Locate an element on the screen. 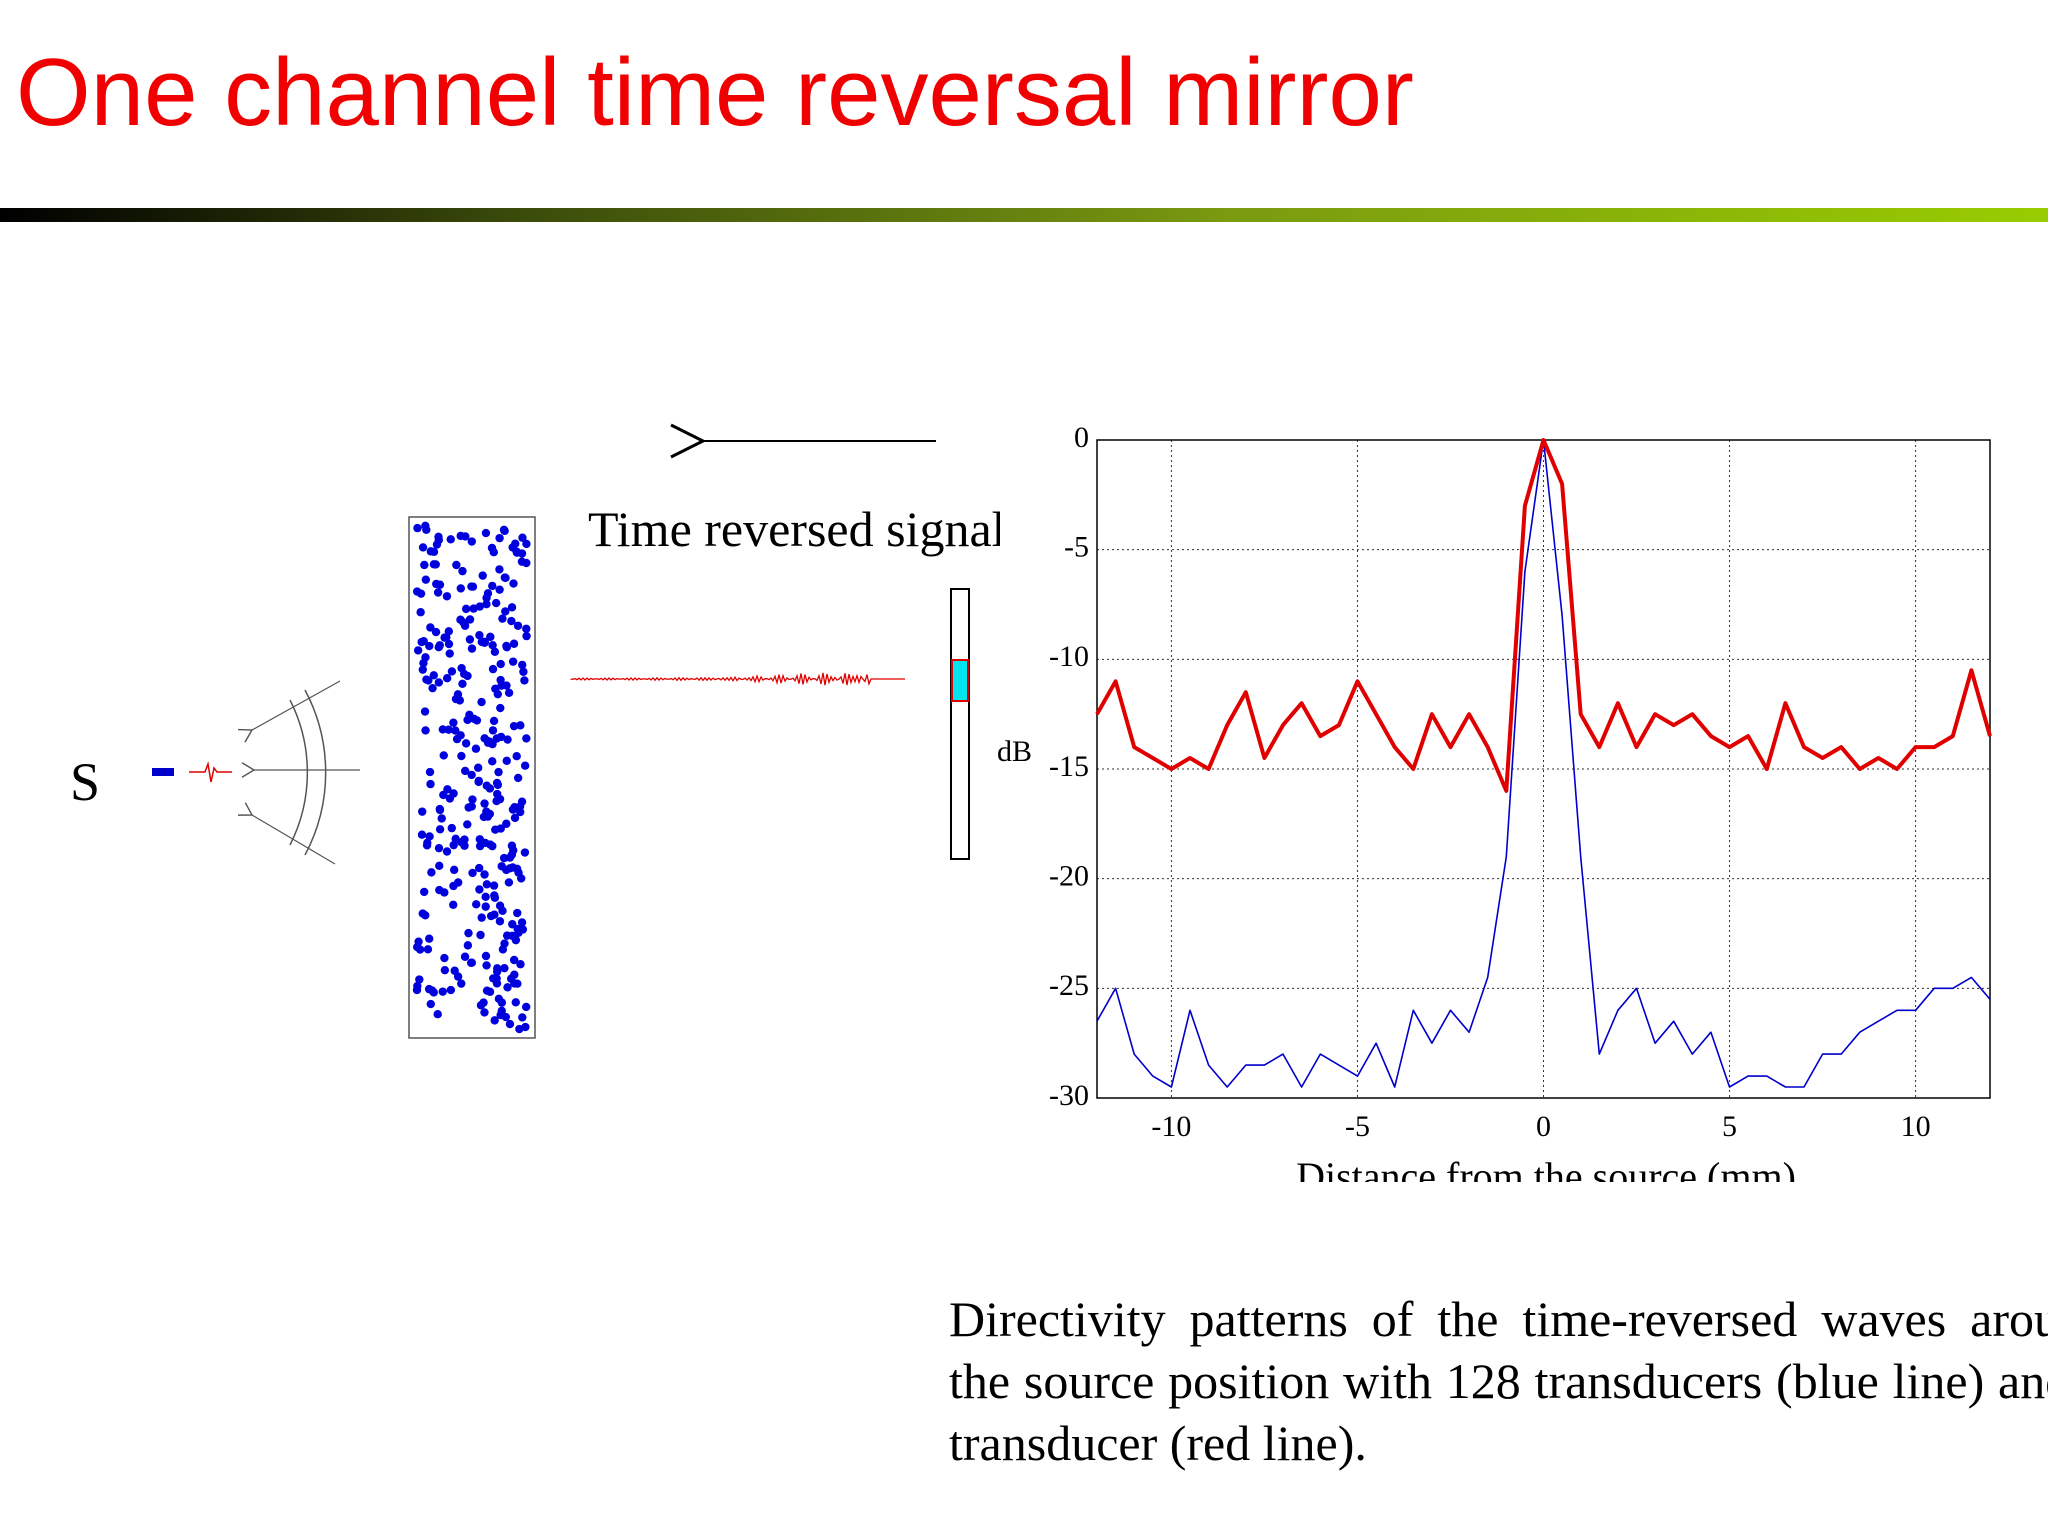 The height and width of the screenshot is (1539, 2048). wave-arrow is located at coordinates (289, 711).